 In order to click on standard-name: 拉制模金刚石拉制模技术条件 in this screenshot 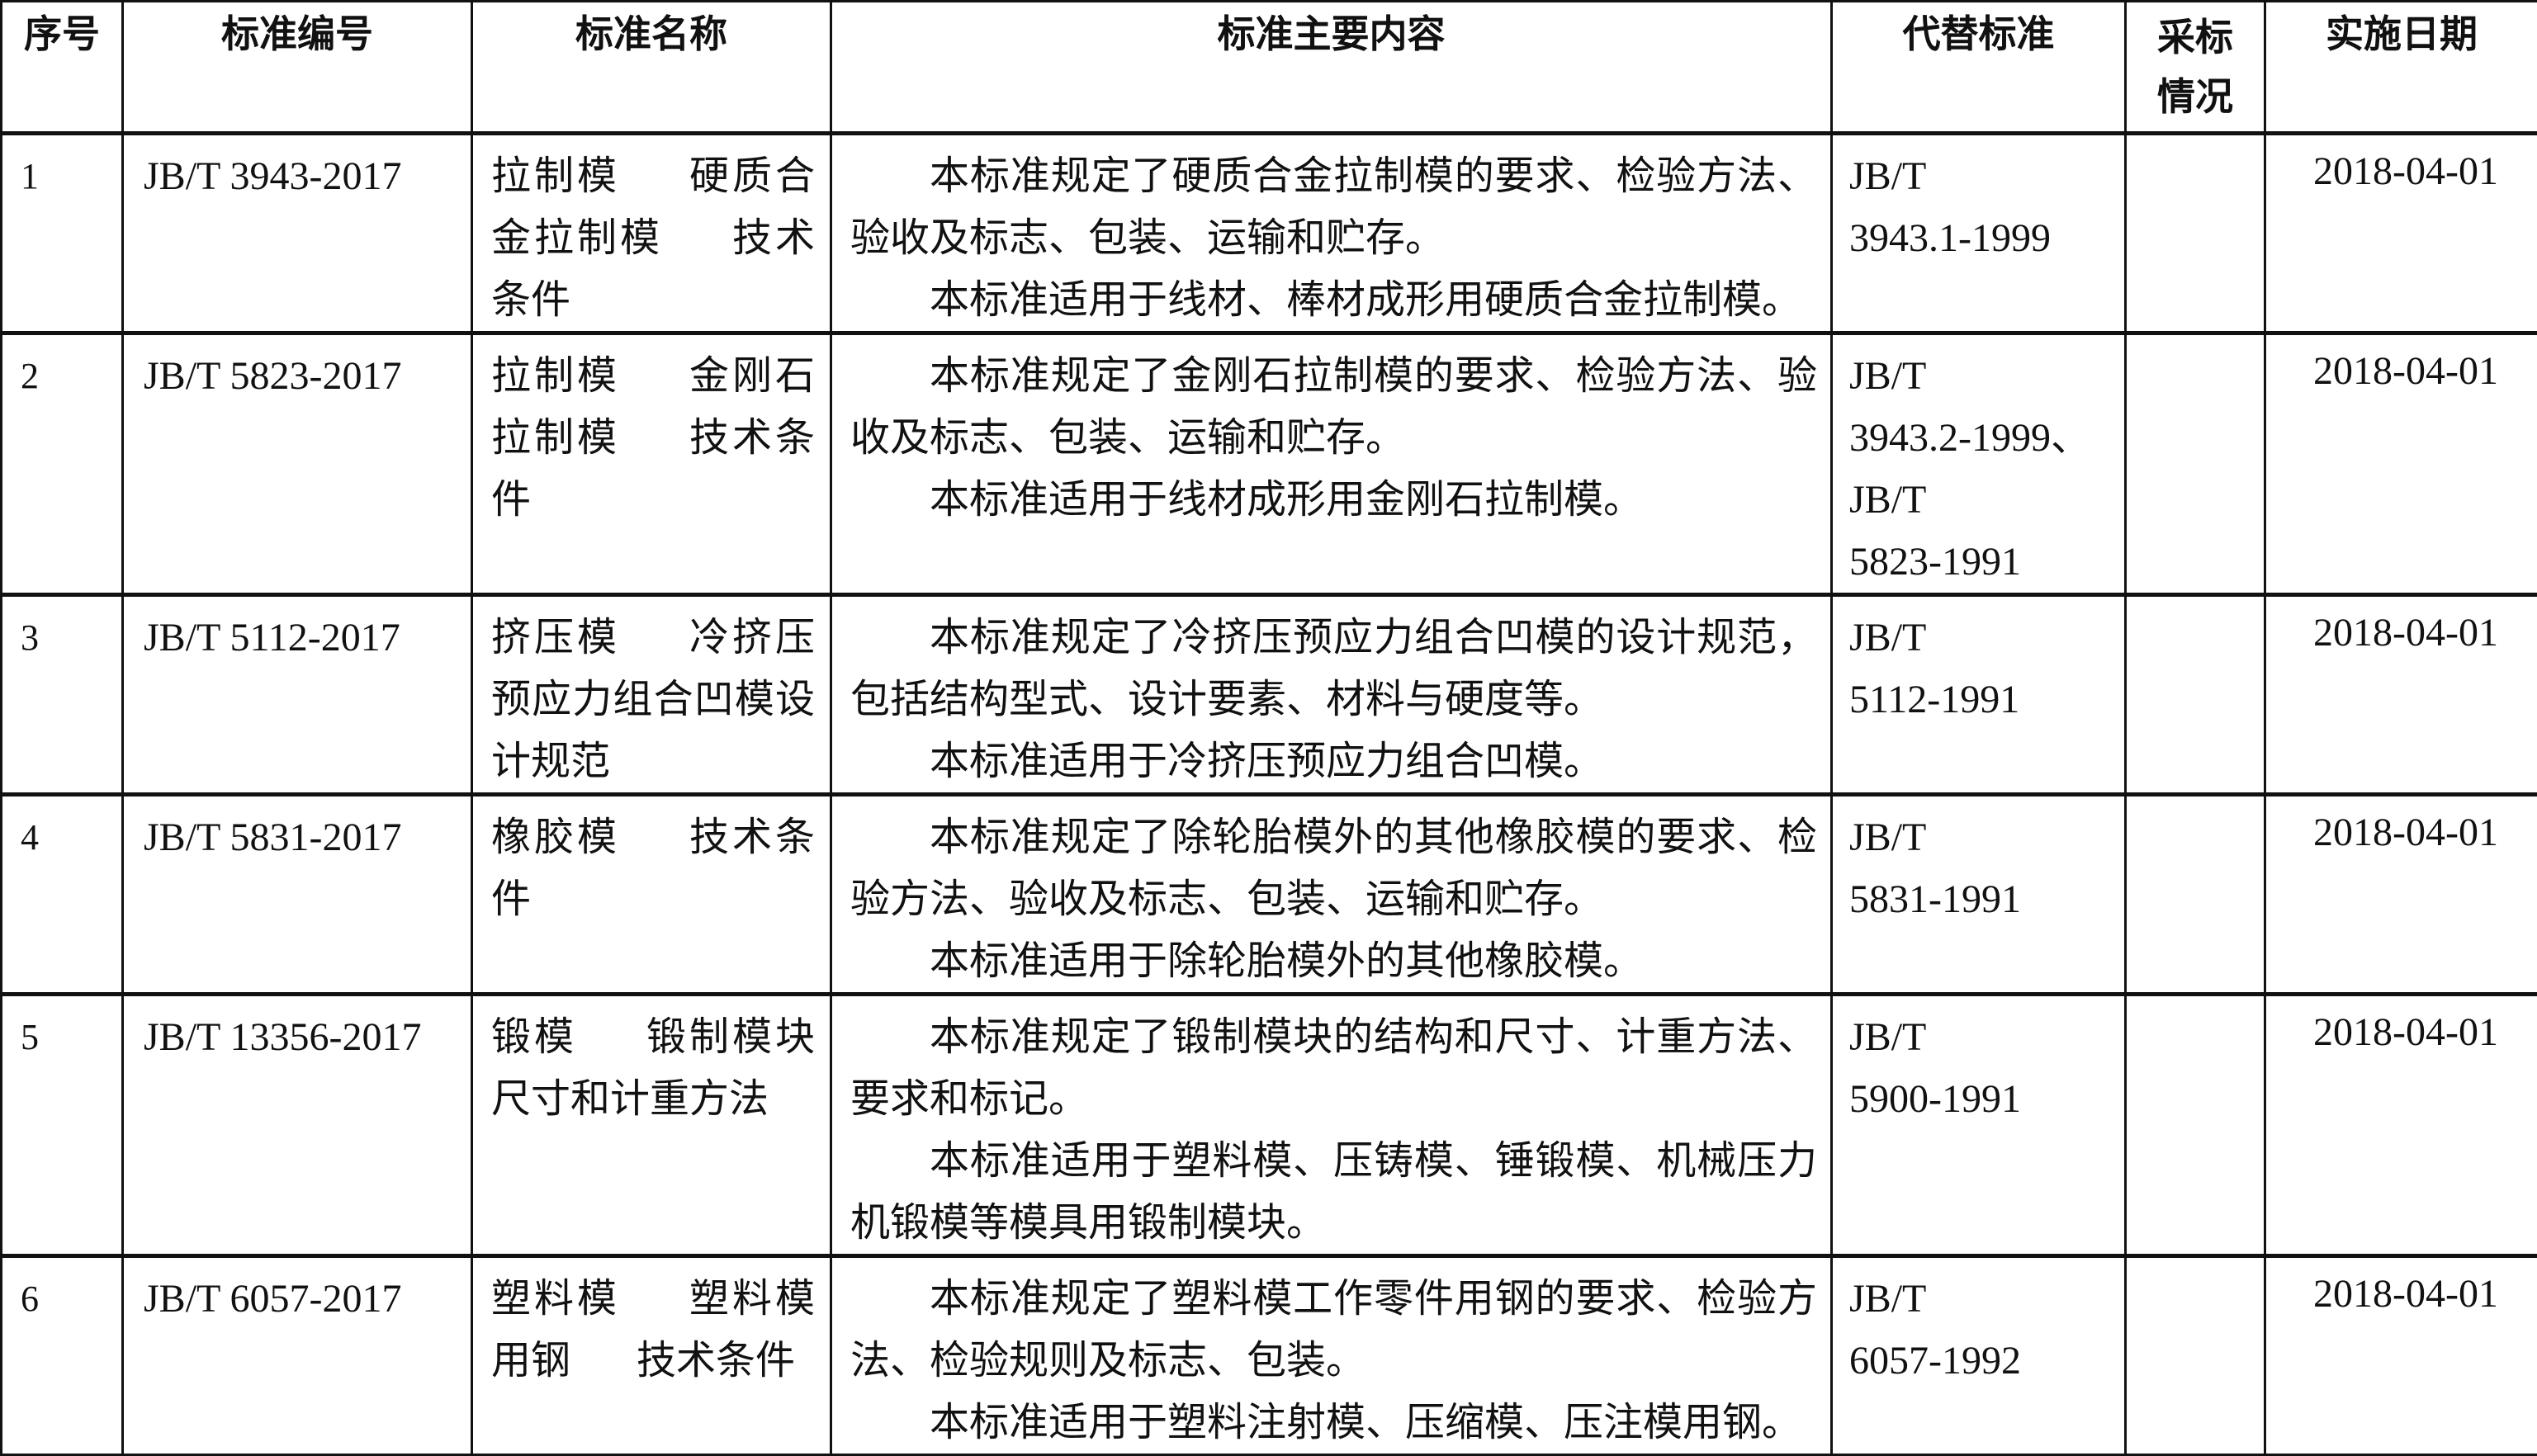, I will do `click(651, 464)`.